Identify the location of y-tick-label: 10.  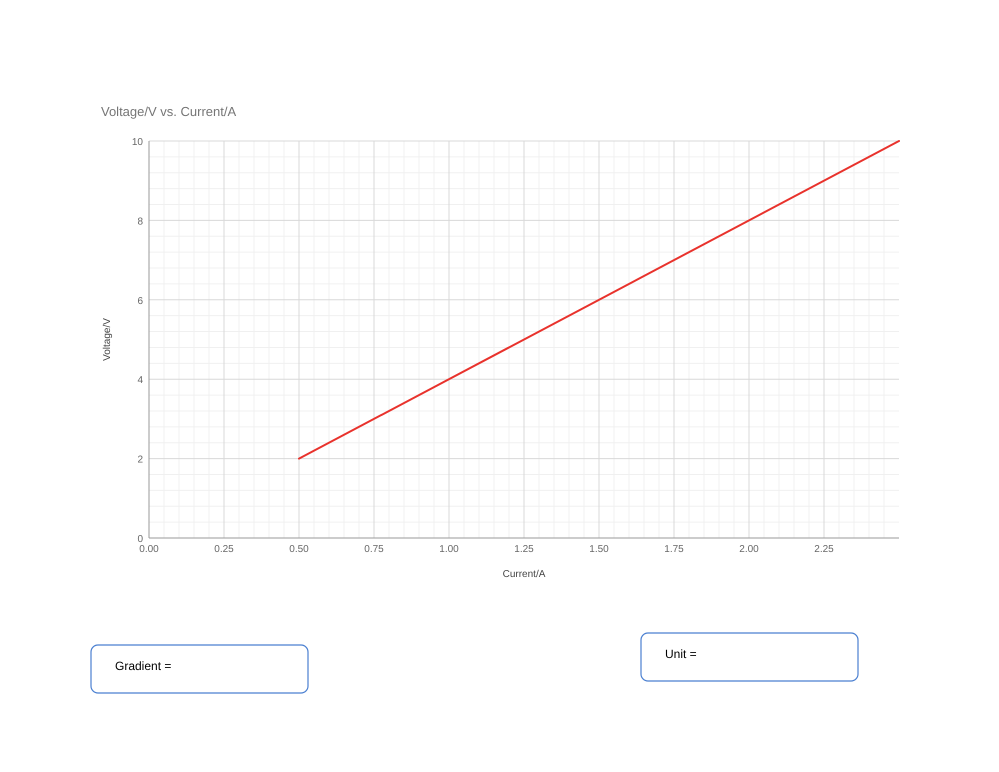
(138, 142).